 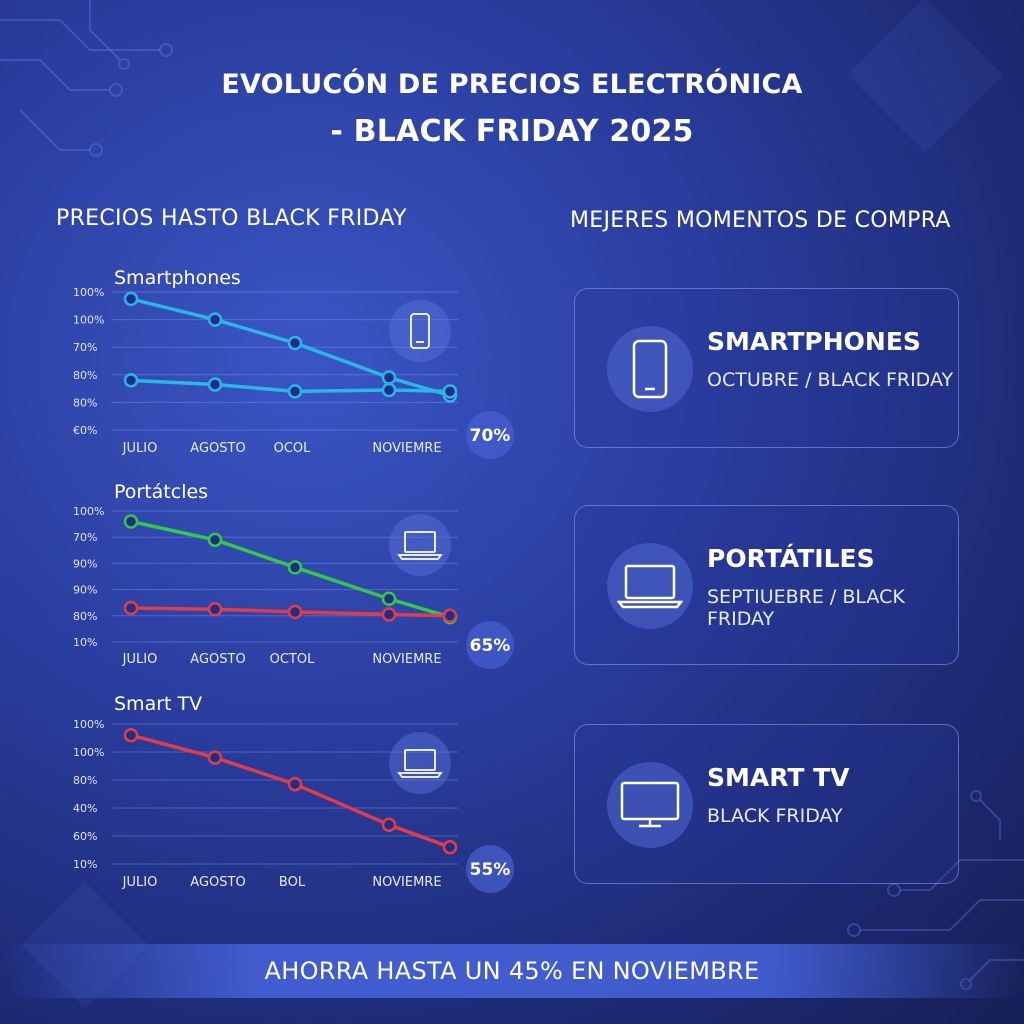 I want to click on smartphone-icon, so click(x=650, y=369).